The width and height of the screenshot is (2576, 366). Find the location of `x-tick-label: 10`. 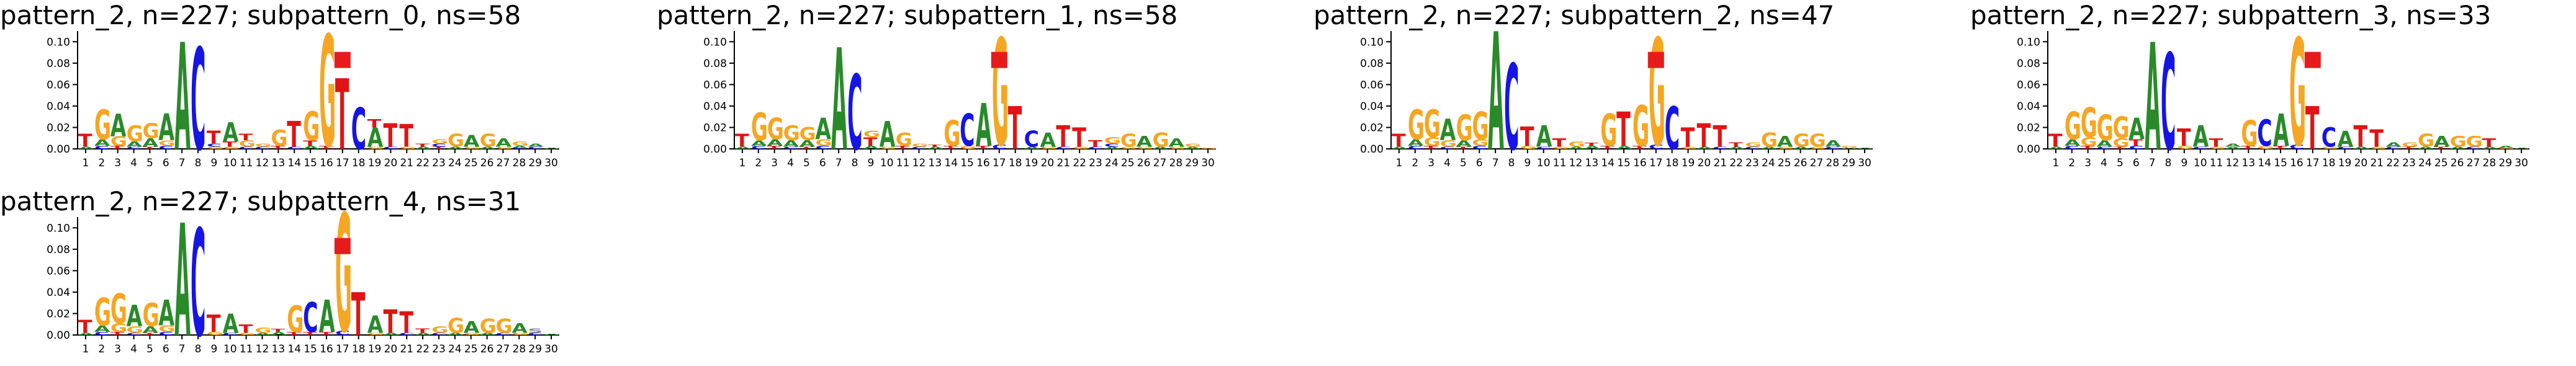

x-tick-label: 10 is located at coordinates (1544, 163).